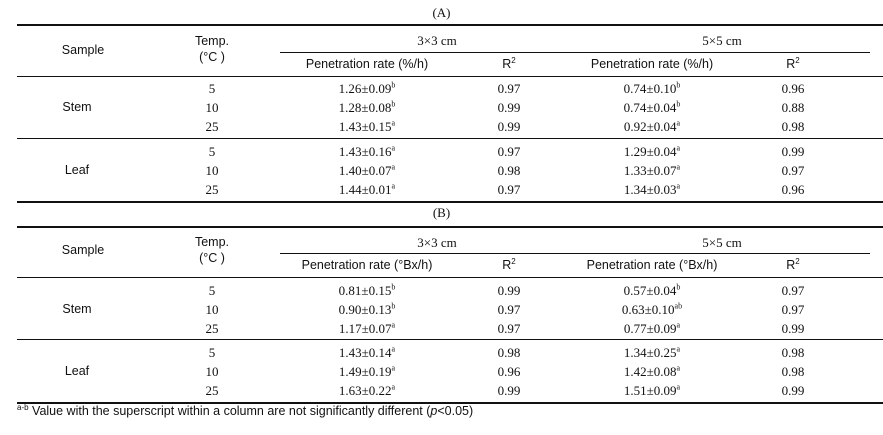 The width and height of the screenshot is (883, 435). I want to click on rate-header-5x5: Penetration rate (°Bx/h), so click(652, 265).